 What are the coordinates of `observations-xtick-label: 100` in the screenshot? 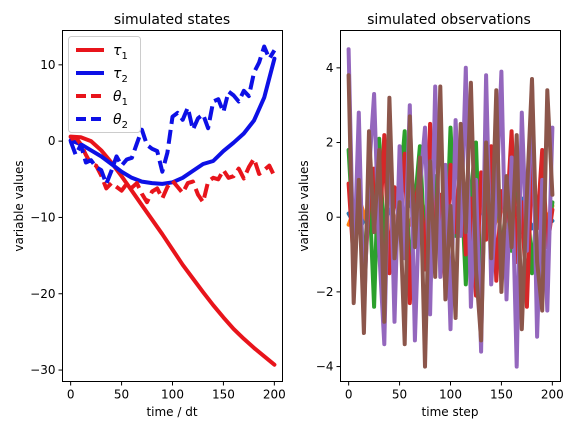 It's located at (450, 395).